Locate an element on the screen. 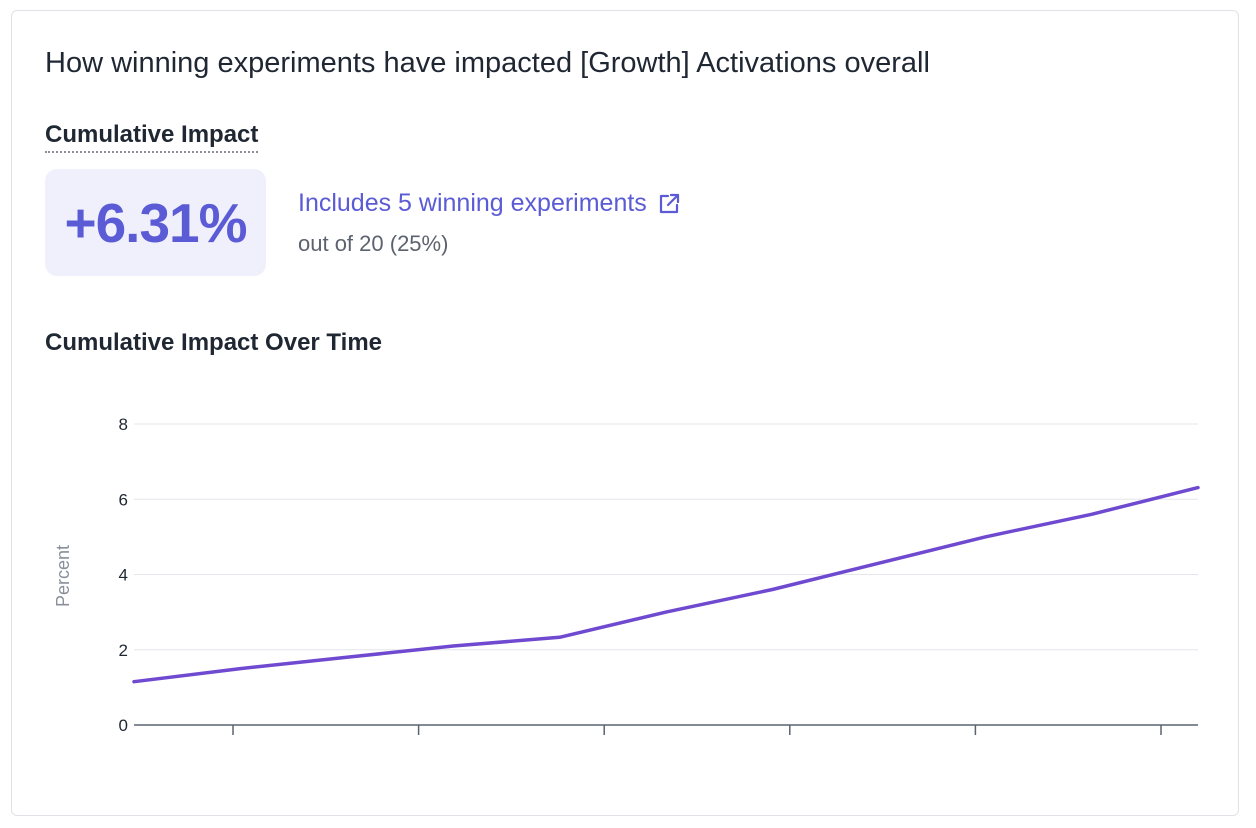 This screenshot has height=828, width=1256. winning-experiments-link: Includes 5 winning experiments is located at coordinates (489, 203).